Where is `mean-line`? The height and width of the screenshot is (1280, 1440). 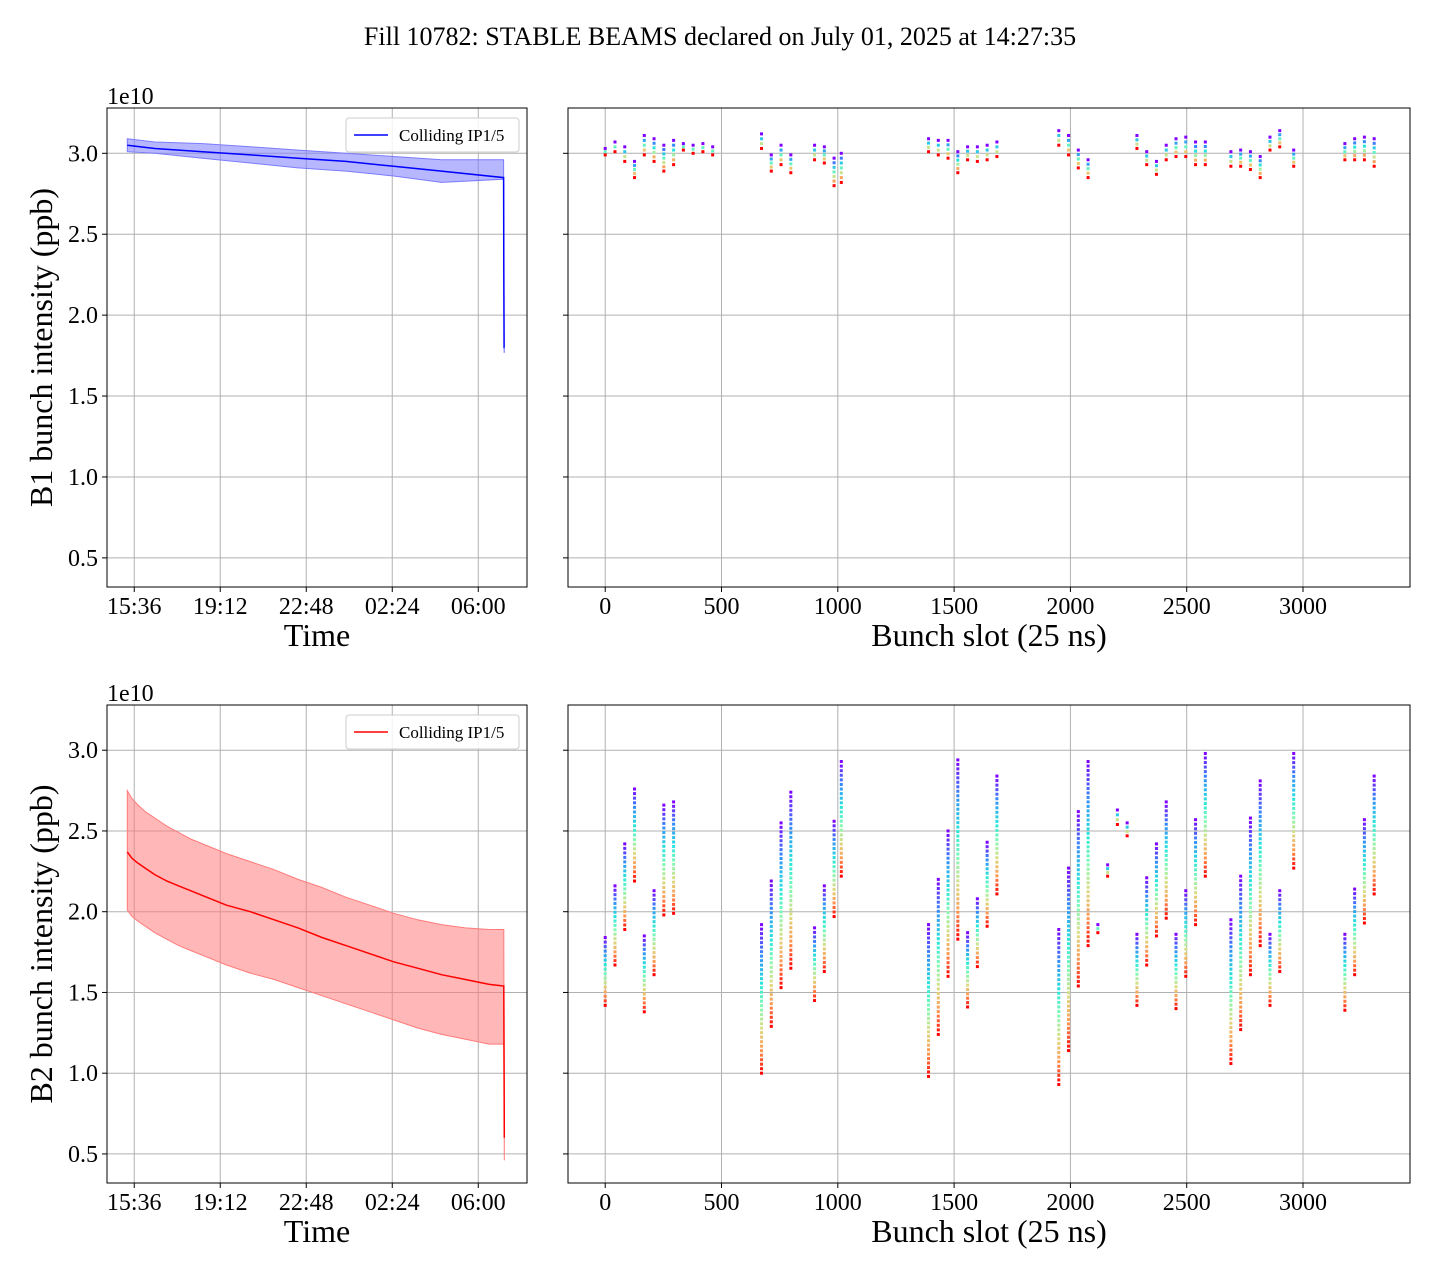 mean-line is located at coordinates (316, 994).